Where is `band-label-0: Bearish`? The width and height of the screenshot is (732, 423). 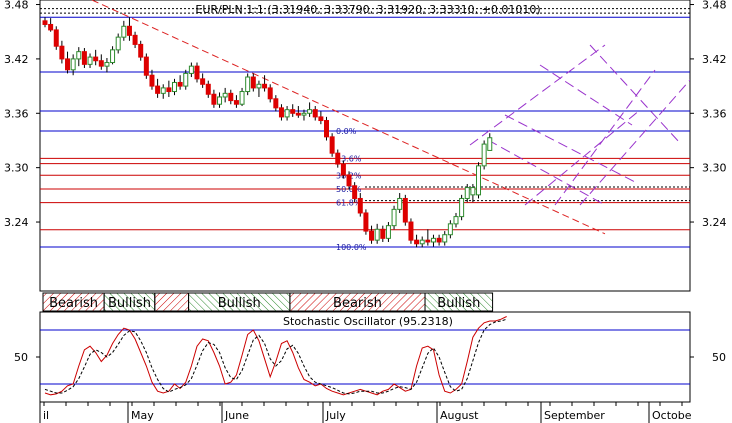 band-label-0: Bearish is located at coordinates (73, 303).